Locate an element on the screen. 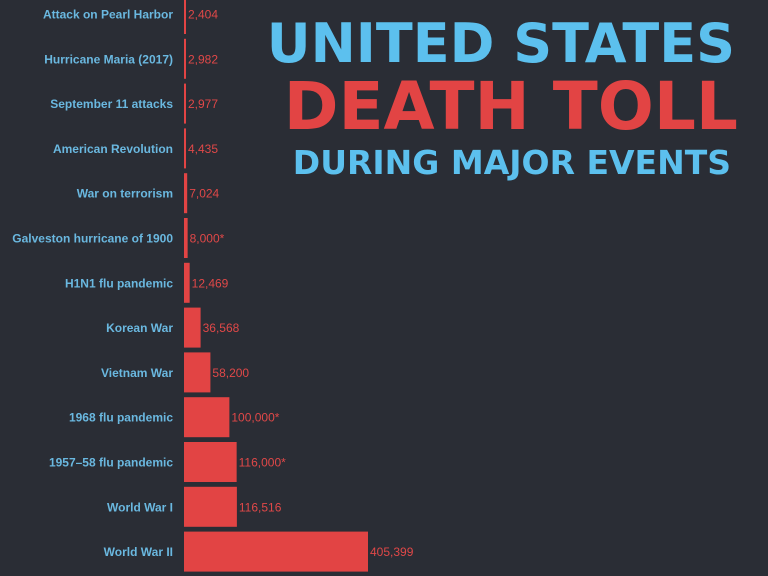  value-label: 116,000* is located at coordinates (262, 463).